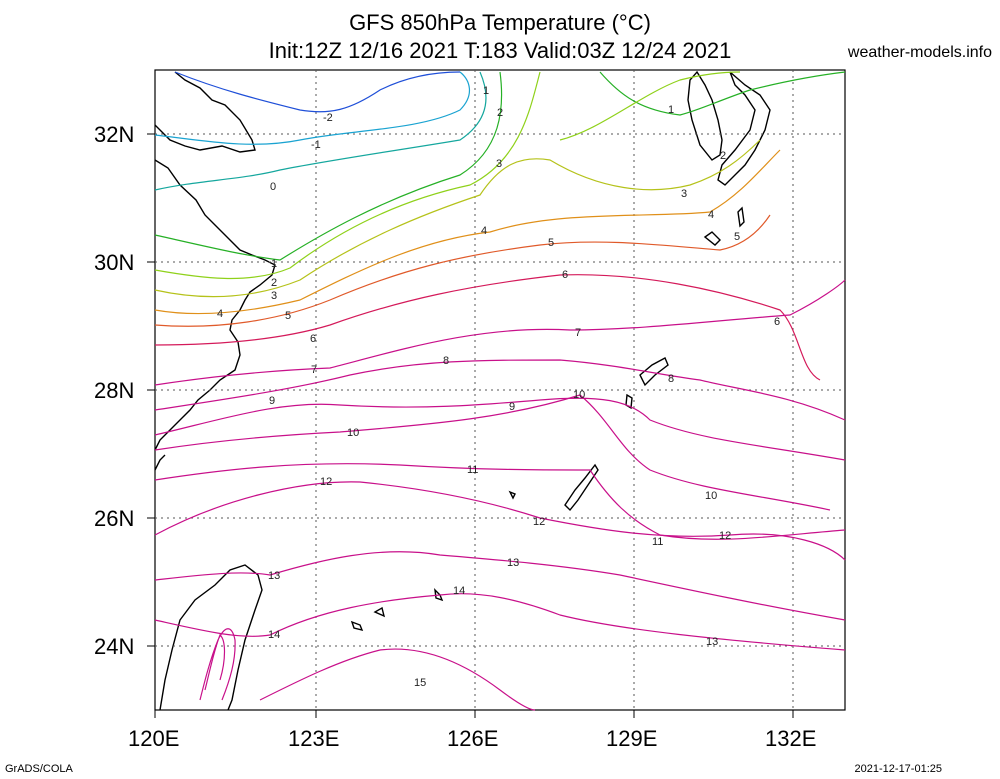 Image resolution: width=1000 pixels, height=779 pixels. Describe the element at coordinates (898, 769) in the screenshot. I see `footer-right: 2021-12-17-01:25` at that location.